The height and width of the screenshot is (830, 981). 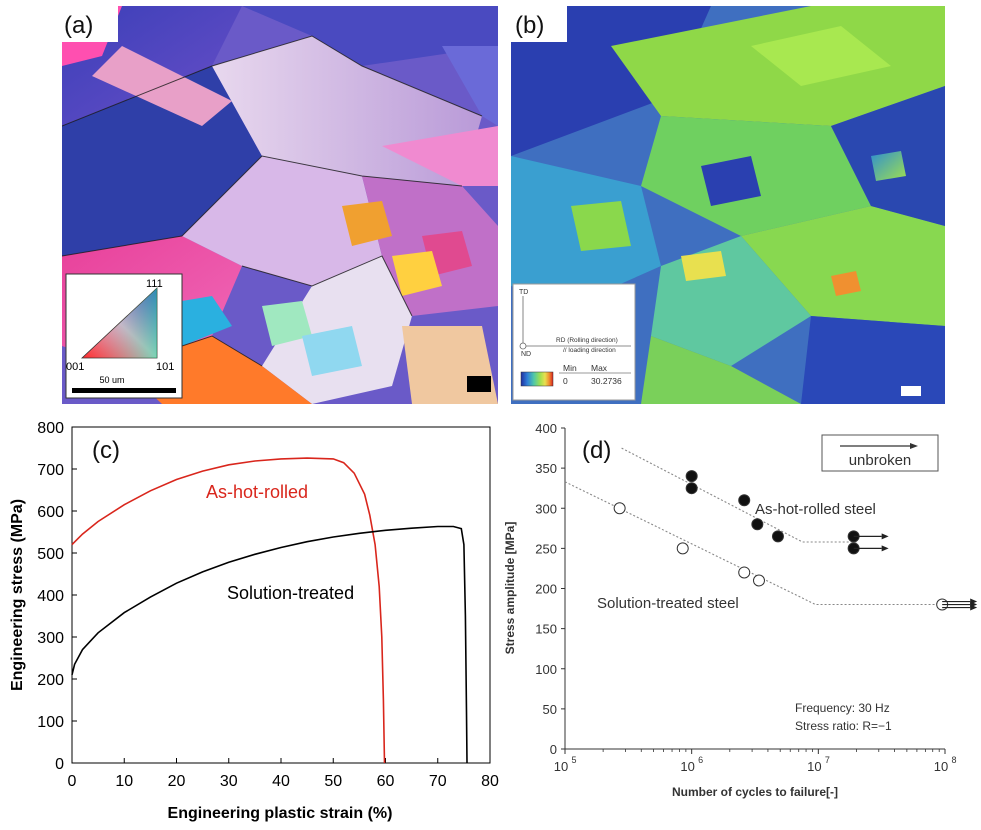 I want to click on panel-label-b: (b), so click(x=530, y=25).